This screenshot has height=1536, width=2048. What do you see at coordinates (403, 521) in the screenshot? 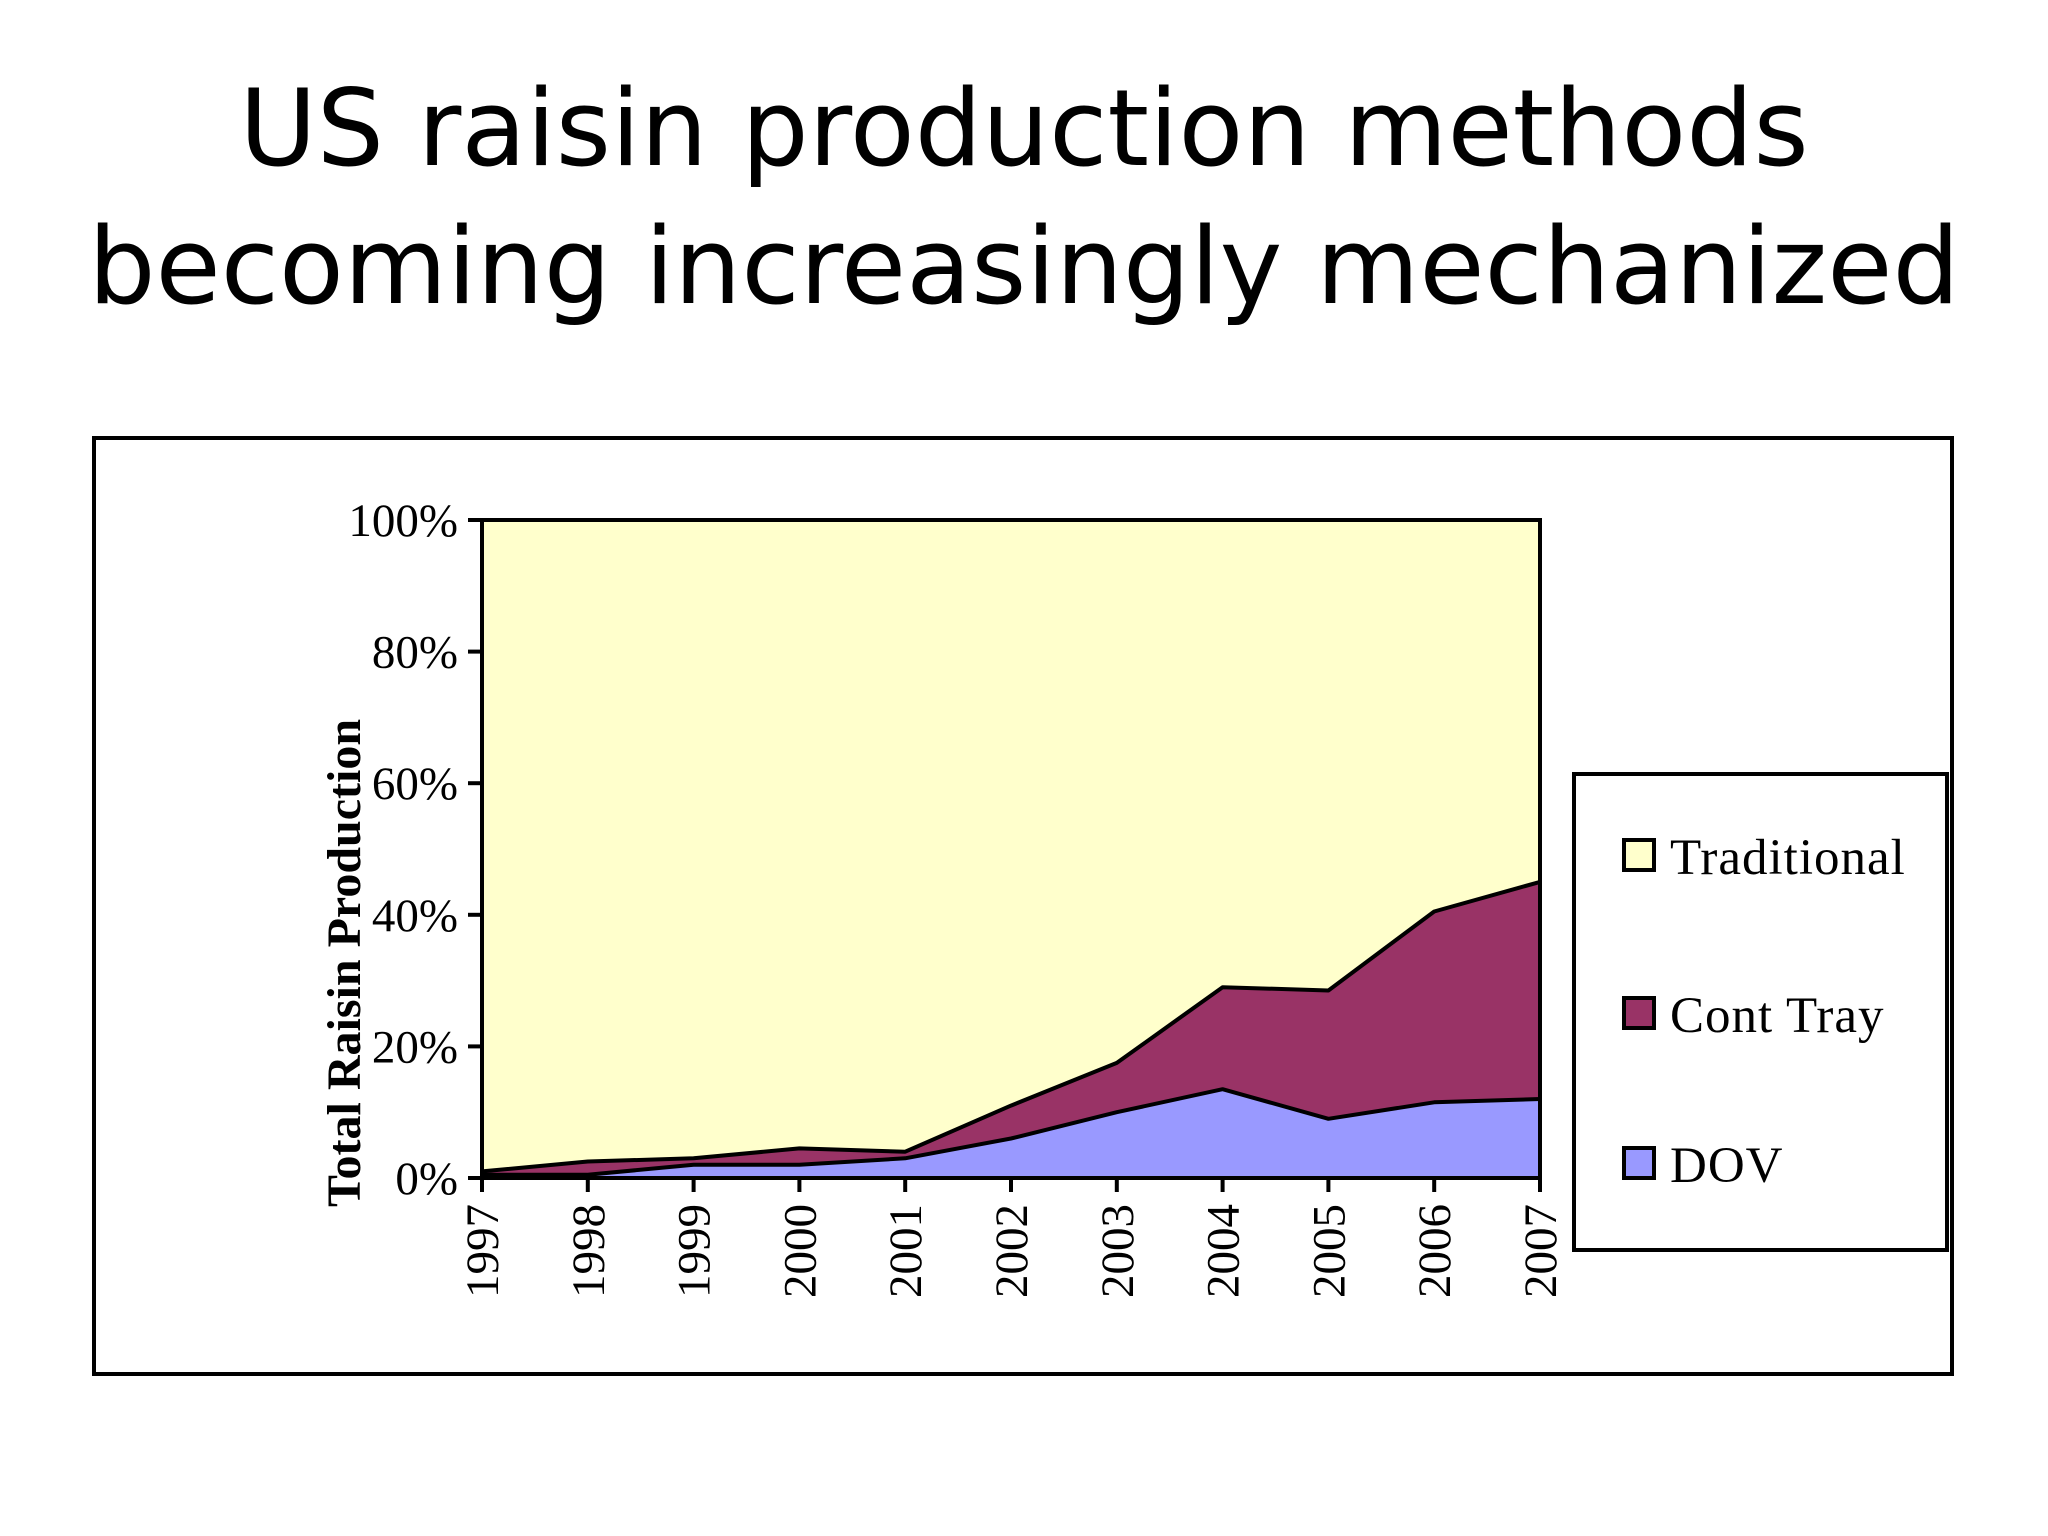
I see `y-tick-label: 100%` at bounding box center [403, 521].